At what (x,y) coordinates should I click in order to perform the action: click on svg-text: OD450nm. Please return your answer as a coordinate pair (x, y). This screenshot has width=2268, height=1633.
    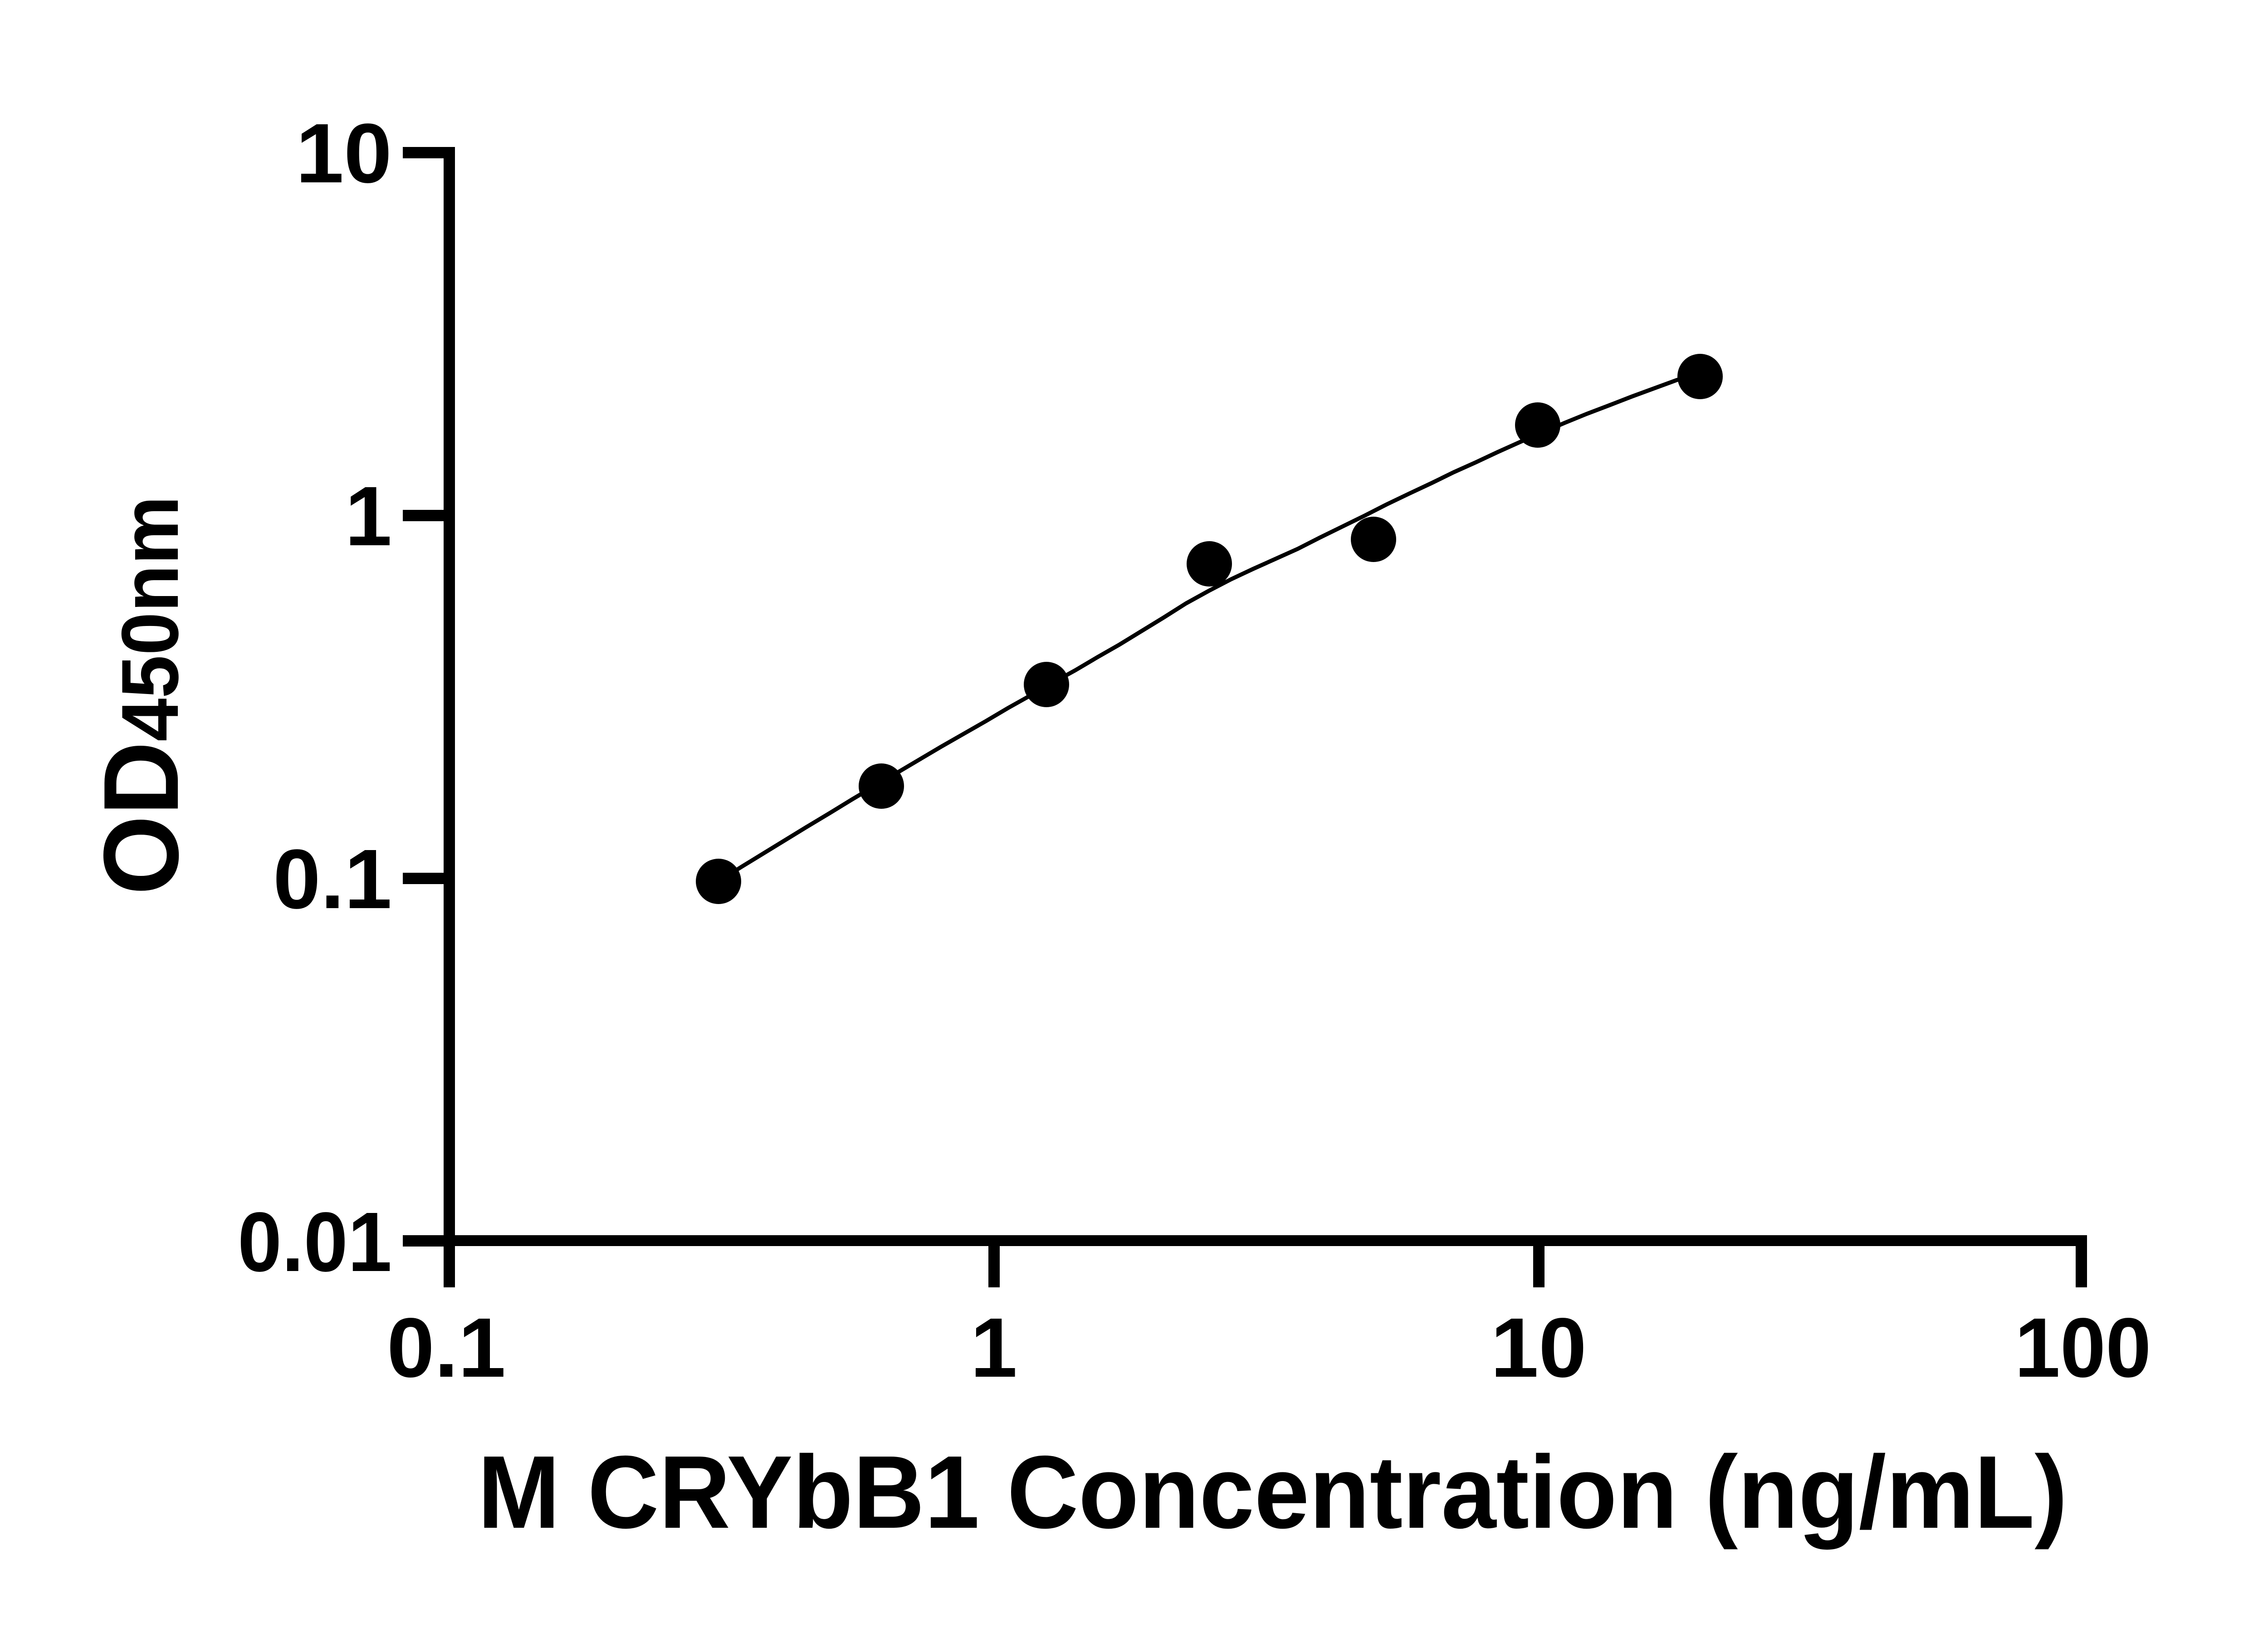
    Looking at the image, I should click on (140, 695).